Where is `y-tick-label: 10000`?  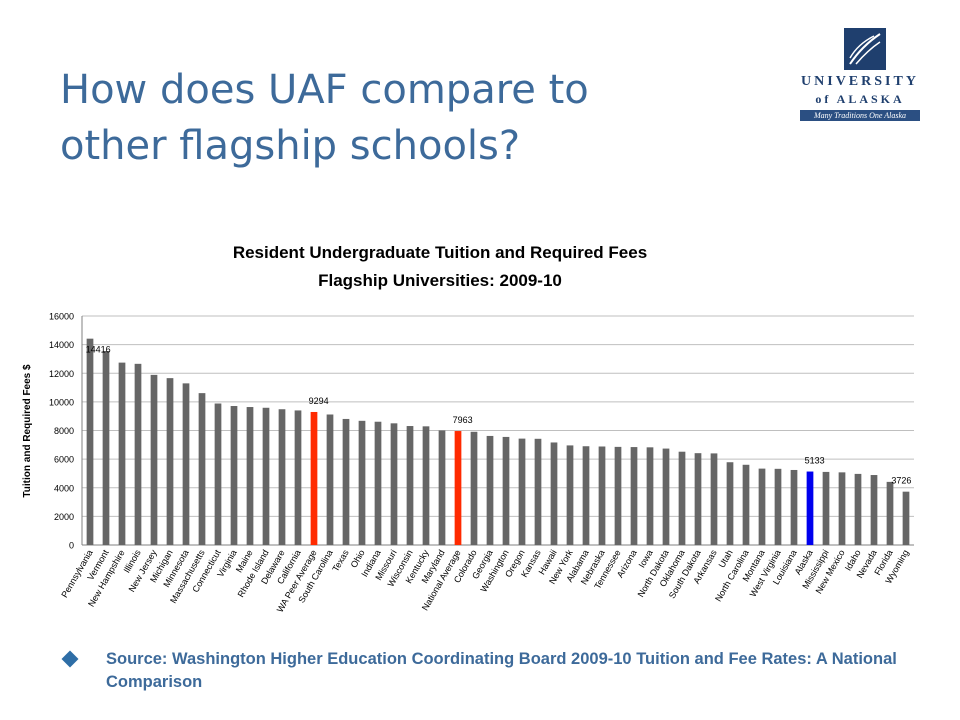
y-tick-label: 10000 is located at coordinates (61, 402).